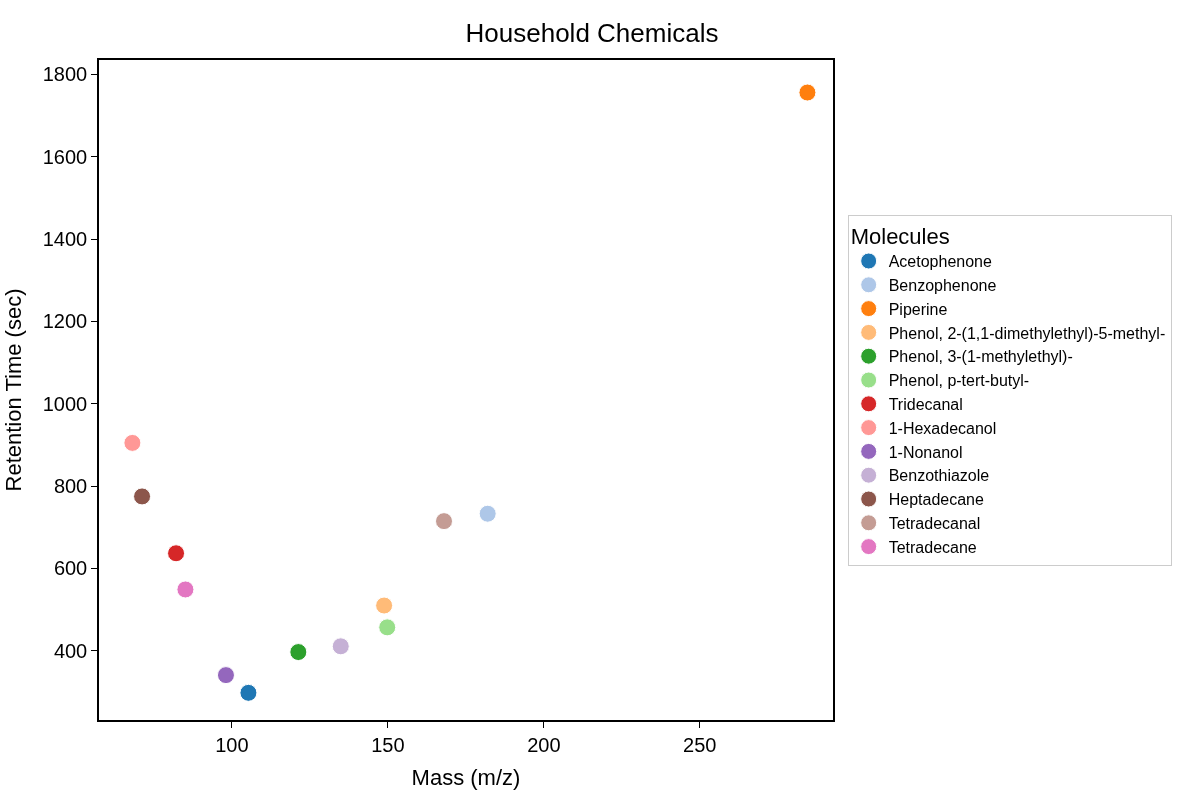 The width and height of the screenshot is (1184, 798). I want to click on x-axis-title: Mass (m/z), so click(466, 778).